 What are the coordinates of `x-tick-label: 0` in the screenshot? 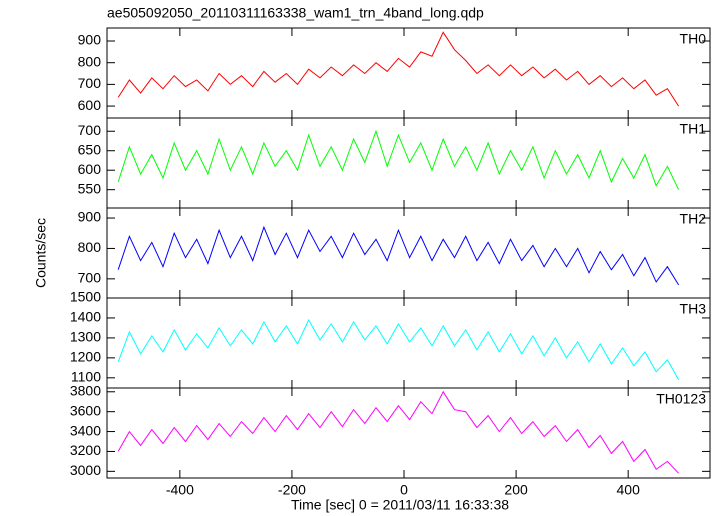 It's located at (404, 490).